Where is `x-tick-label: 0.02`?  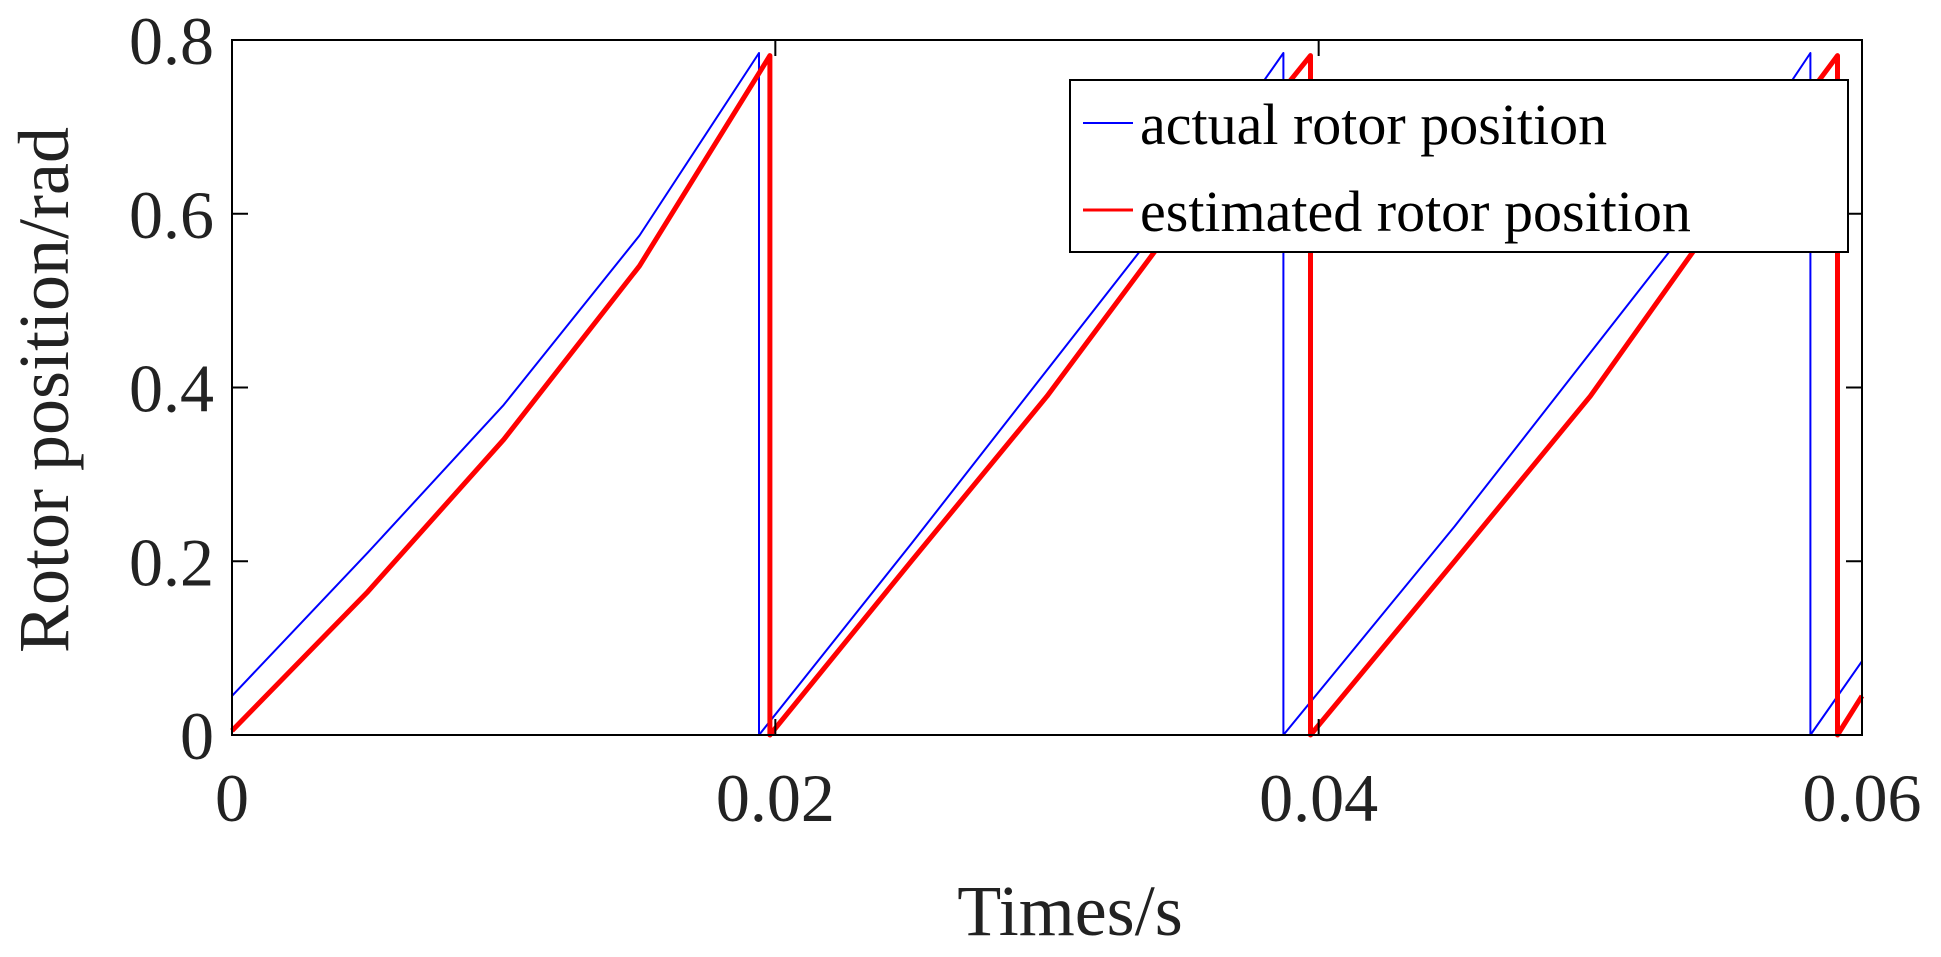
x-tick-label: 0.02 is located at coordinates (775, 798).